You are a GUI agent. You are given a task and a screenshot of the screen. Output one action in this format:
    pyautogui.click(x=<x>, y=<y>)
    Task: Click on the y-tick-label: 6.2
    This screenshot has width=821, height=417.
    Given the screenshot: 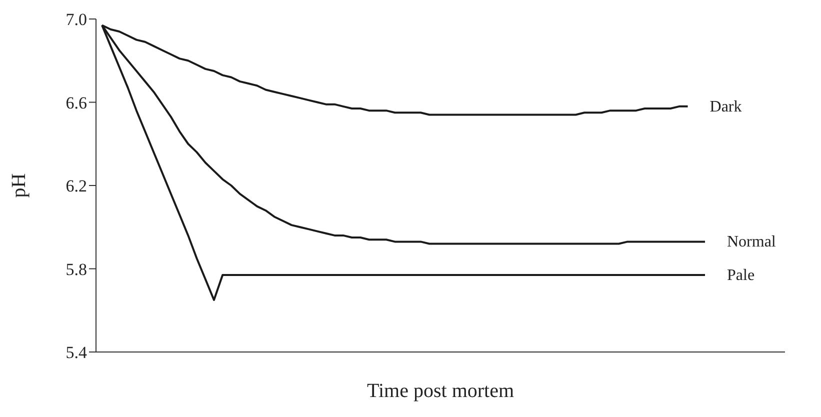 What is the action you would take?
    pyautogui.click(x=76, y=186)
    